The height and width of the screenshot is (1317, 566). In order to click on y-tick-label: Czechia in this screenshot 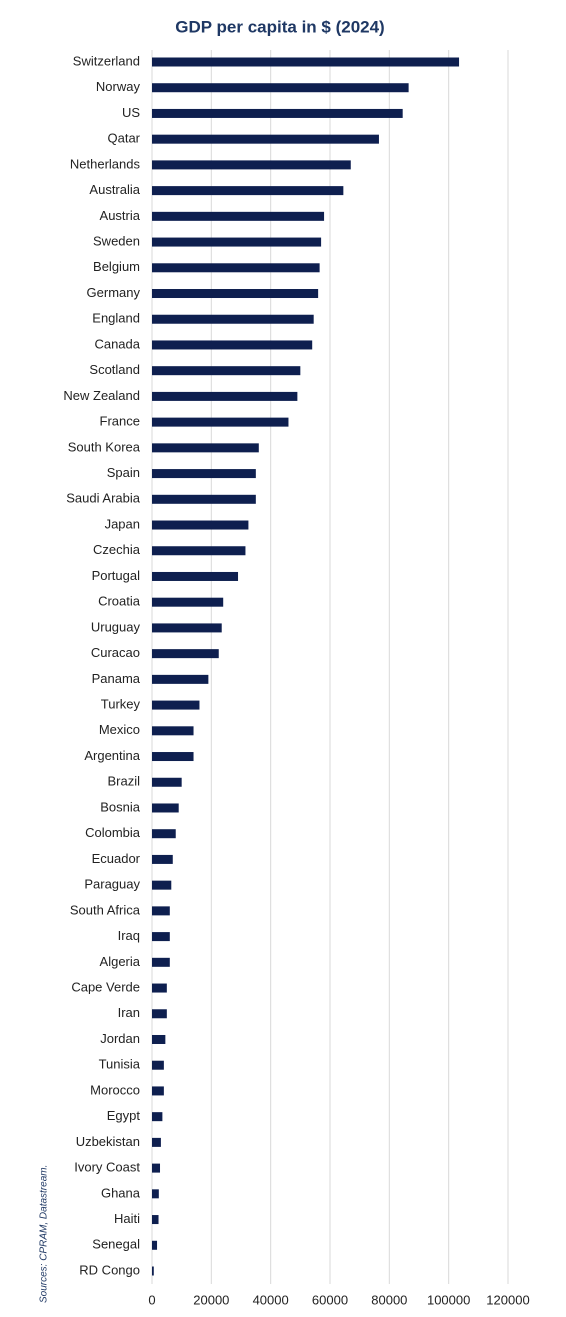, I will do `click(117, 549)`.